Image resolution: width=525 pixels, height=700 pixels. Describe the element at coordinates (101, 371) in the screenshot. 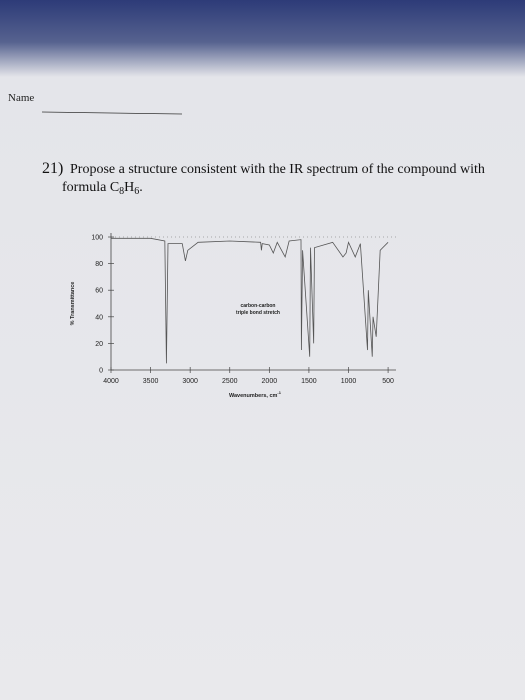

I see `y-tick-label: 0` at that location.